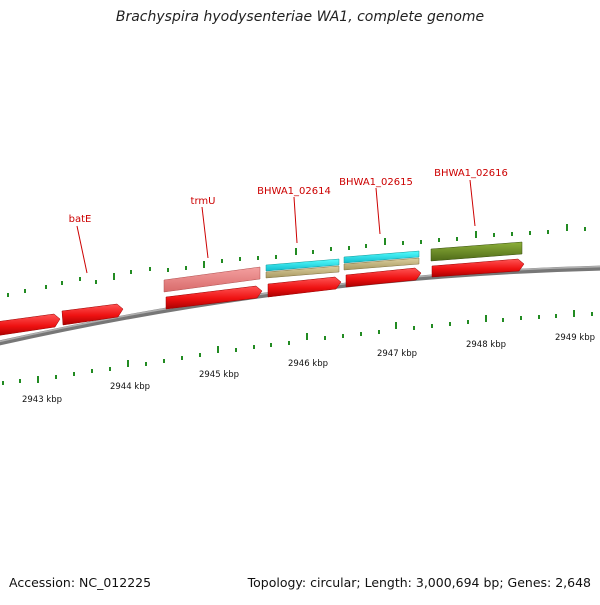 Image resolution: width=600 pixels, height=605 pixels. What do you see at coordinates (80, 582) in the screenshot?
I see `accession-text: Accession: NC_012225` at bounding box center [80, 582].